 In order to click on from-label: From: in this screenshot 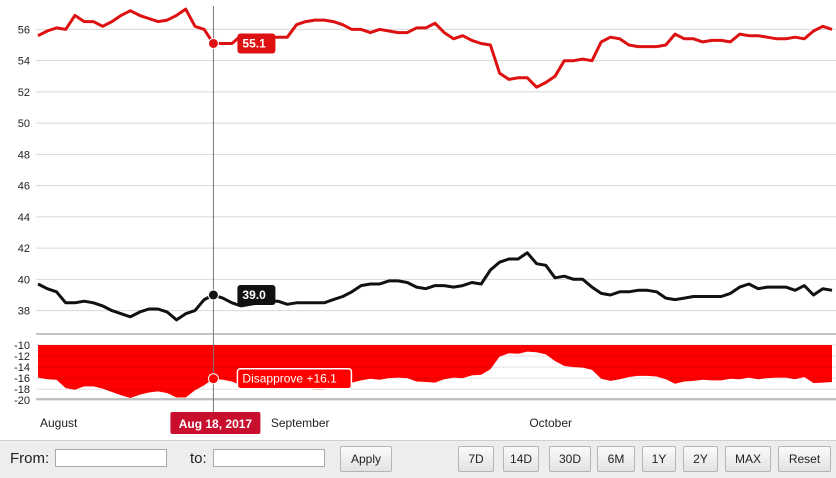, I will do `click(30, 458)`.